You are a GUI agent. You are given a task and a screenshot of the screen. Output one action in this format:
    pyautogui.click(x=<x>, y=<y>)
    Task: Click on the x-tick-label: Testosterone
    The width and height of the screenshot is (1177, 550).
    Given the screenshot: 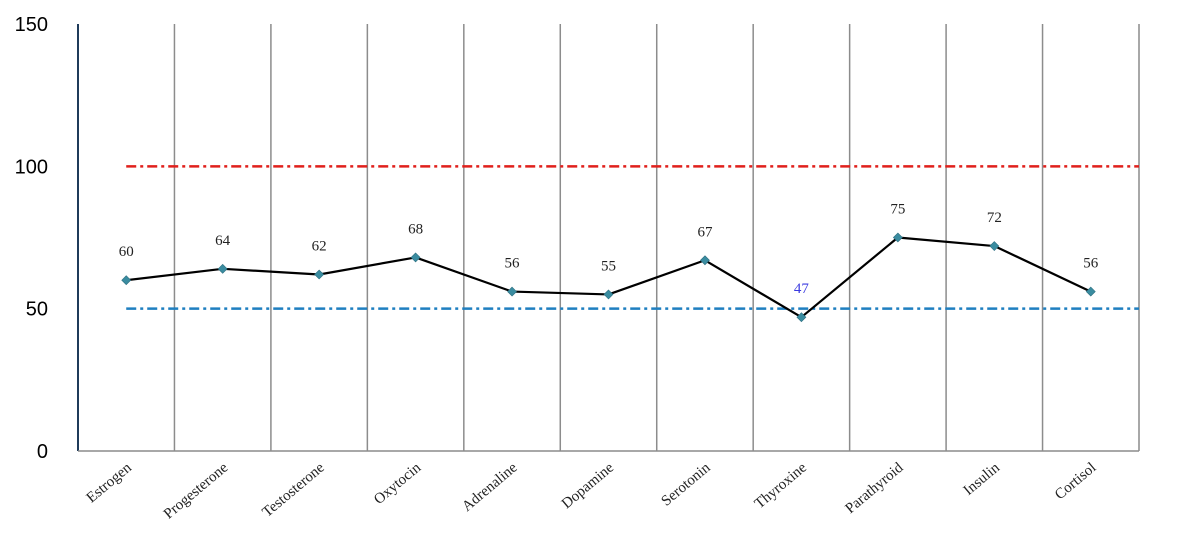 What is the action you would take?
    pyautogui.click(x=294, y=490)
    